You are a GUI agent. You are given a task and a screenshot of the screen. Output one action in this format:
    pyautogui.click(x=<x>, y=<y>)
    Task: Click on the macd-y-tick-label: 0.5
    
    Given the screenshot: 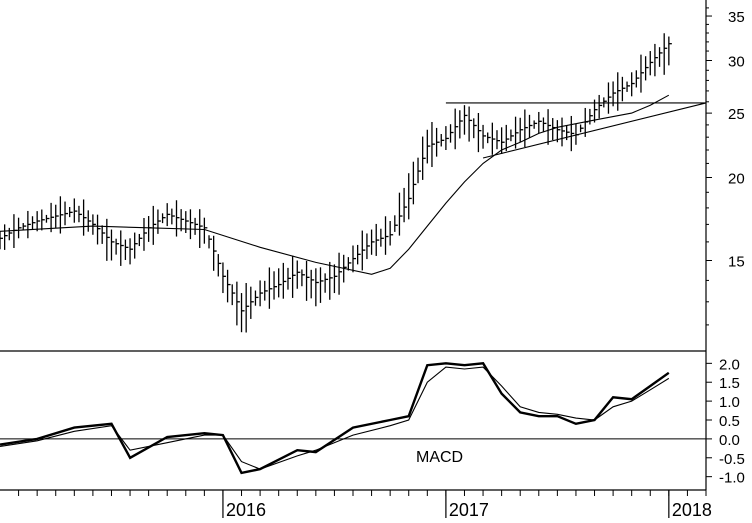 What is the action you would take?
    pyautogui.click(x=729, y=421)
    